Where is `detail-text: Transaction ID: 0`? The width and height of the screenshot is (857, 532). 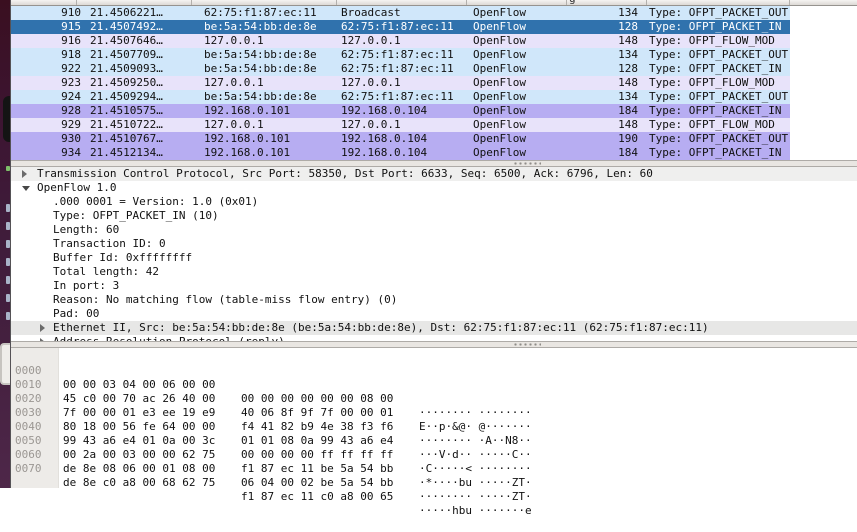
detail-text: Transaction ID: 0 is located at coordinates (109, 243).